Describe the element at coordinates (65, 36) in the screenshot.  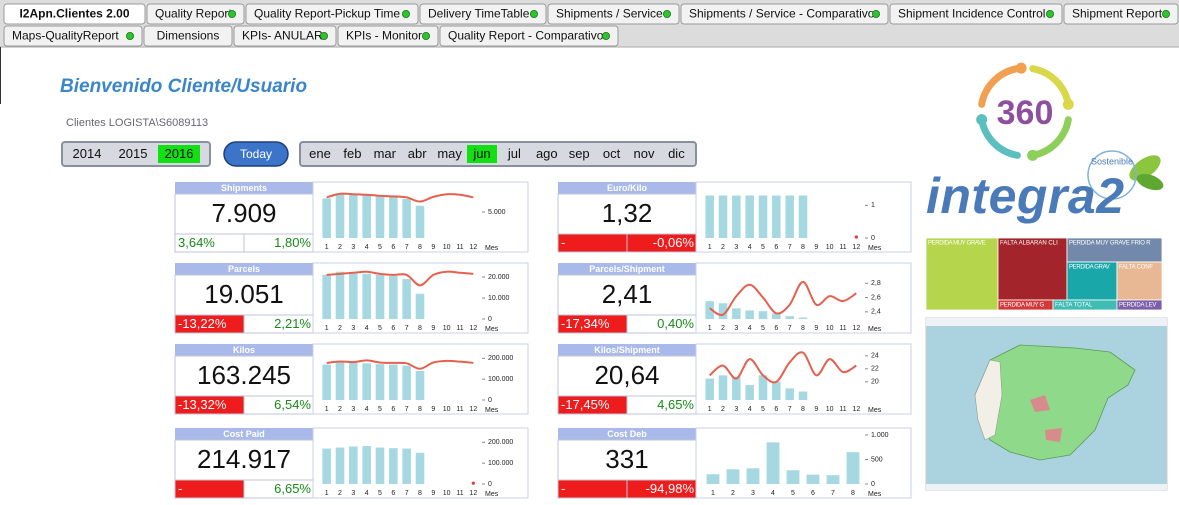
I see `tab-label: Maps-QualityReport` at that location.